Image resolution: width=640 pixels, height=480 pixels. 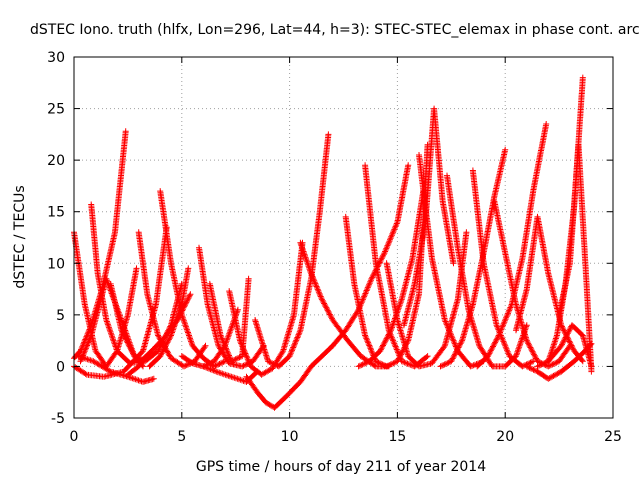 I want to click on x-tick-label: 15, so click(x=397, y=437).